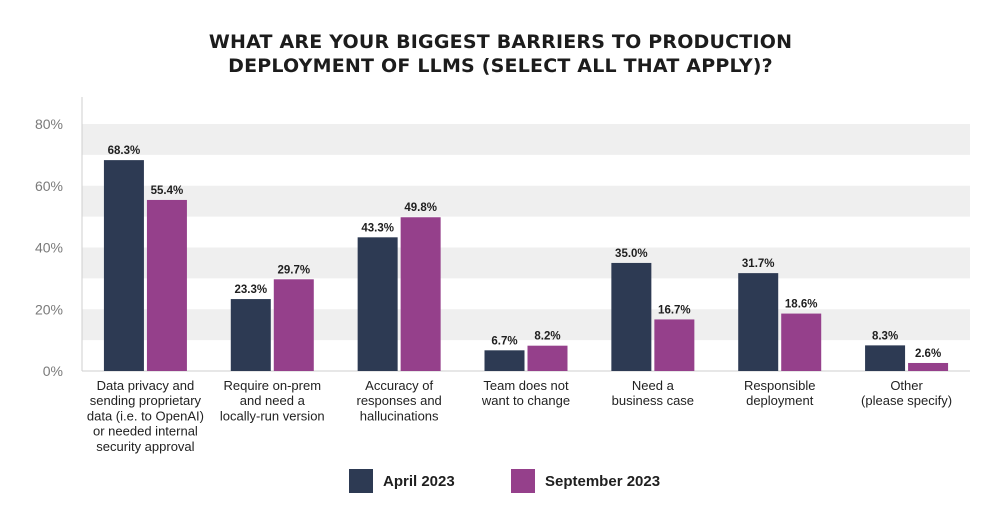  I want to click on legend-label-september: September 2023, so click(603, 481).